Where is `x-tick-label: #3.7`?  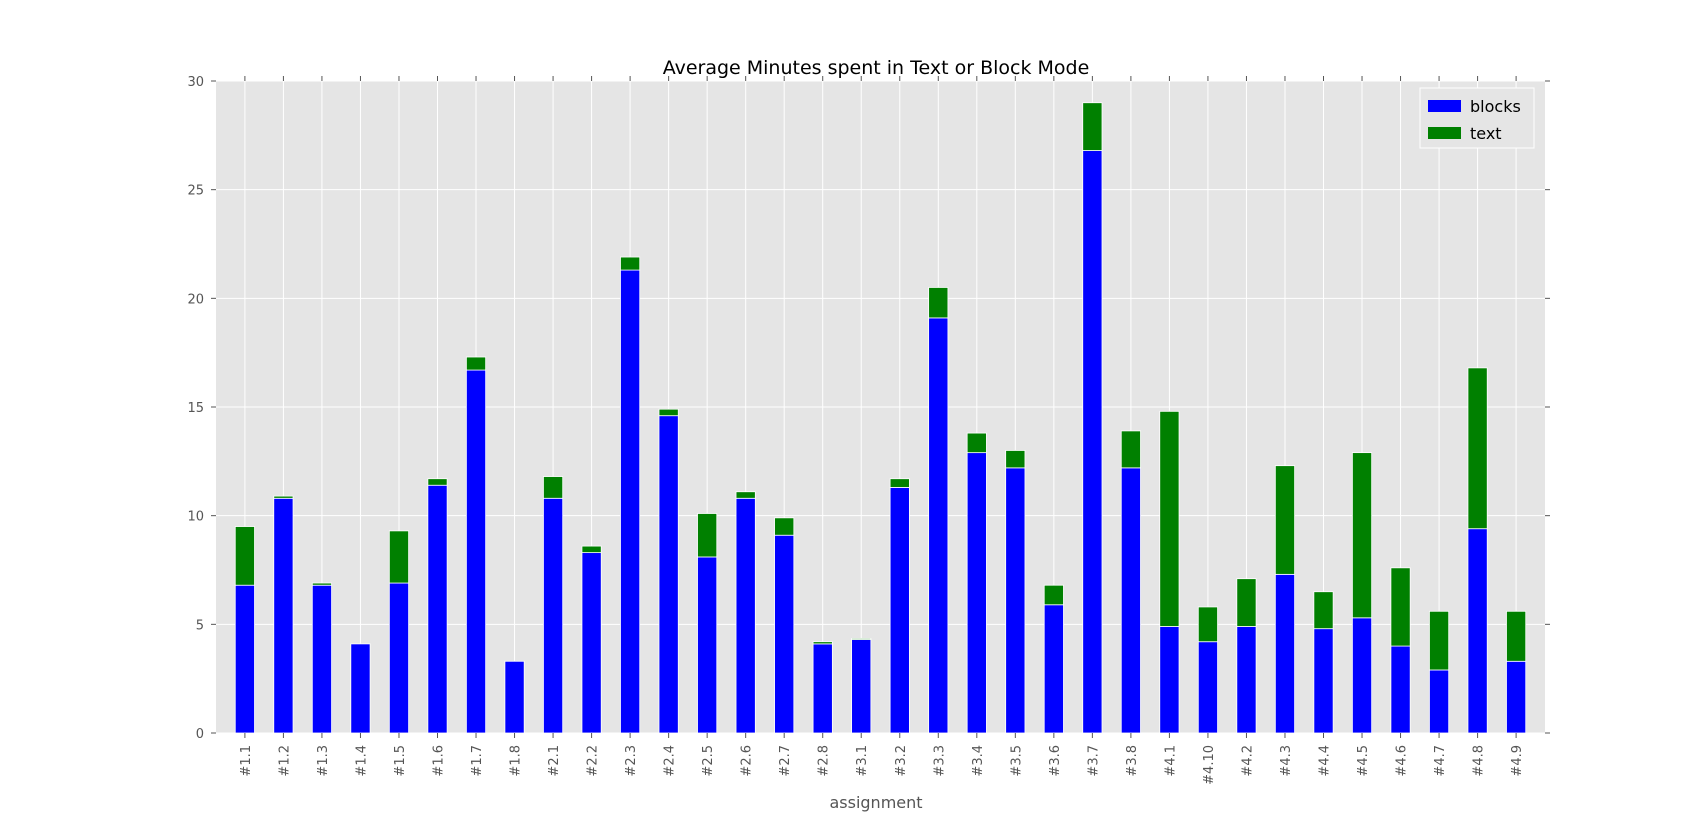 x-tick-label: #3.7 is located at coordinates (1093, 761).